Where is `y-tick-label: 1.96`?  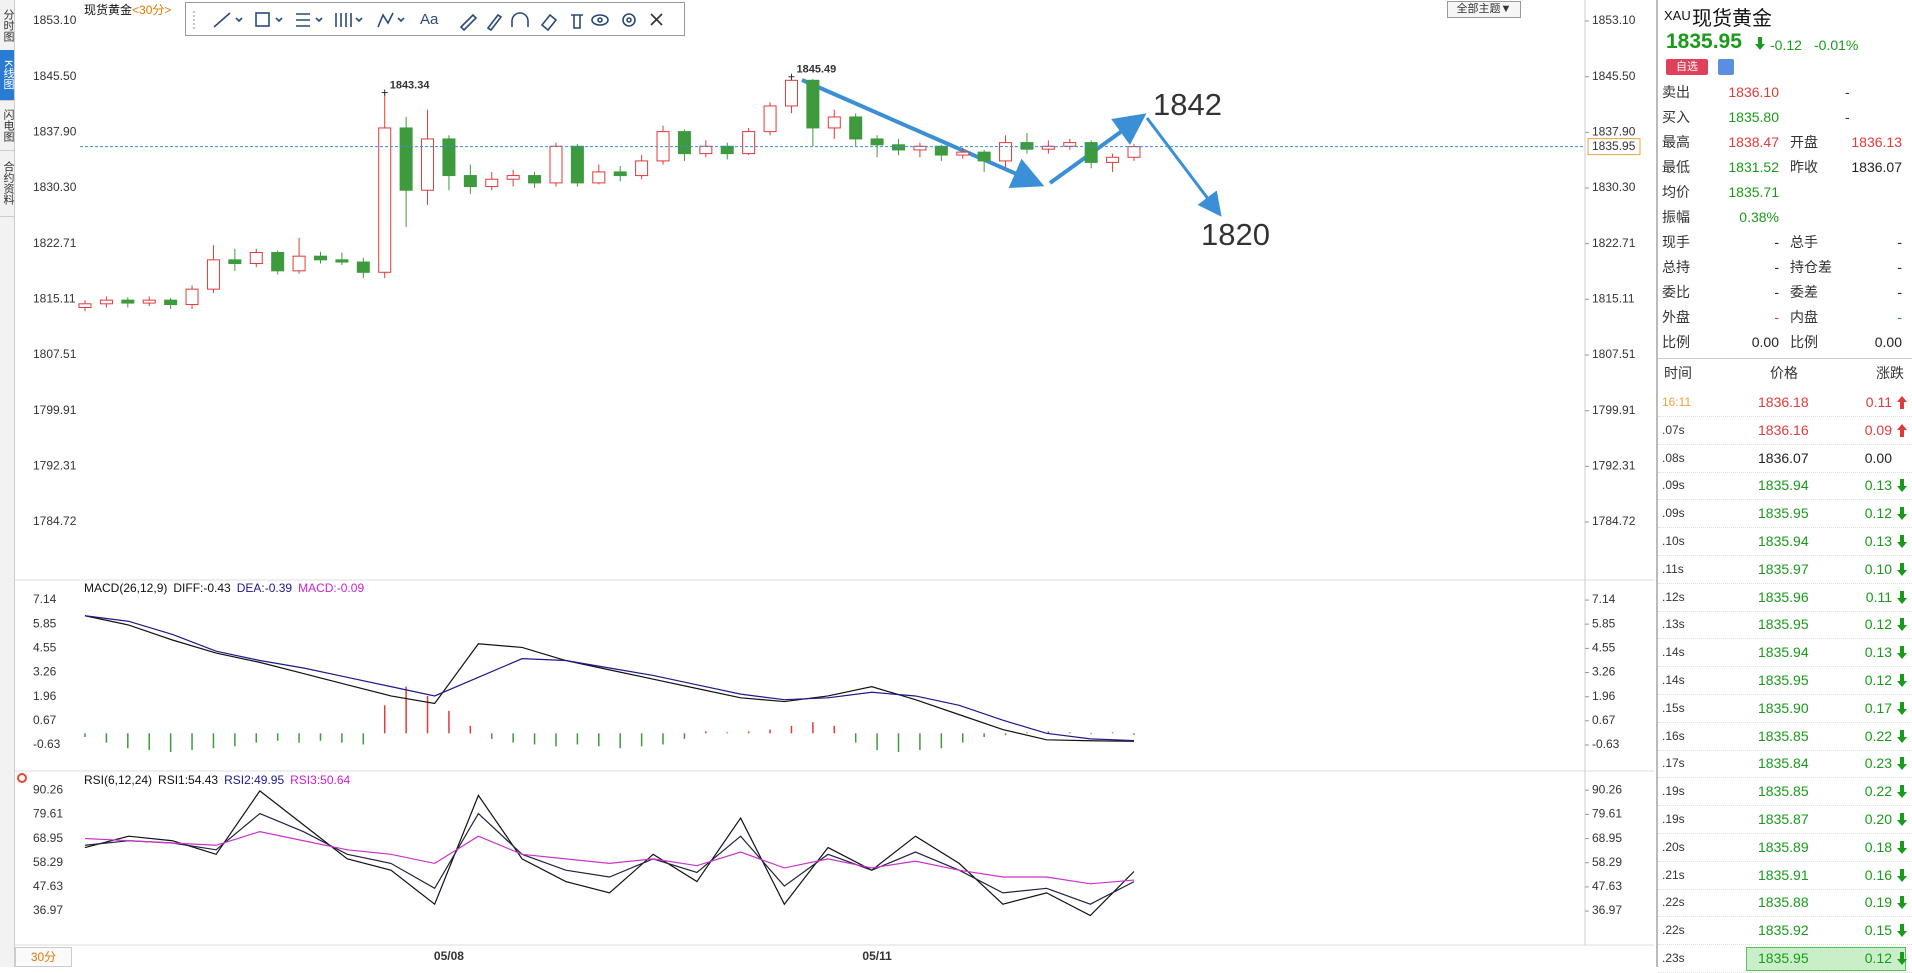 y-tick-label: 1.96 is located at coordinates (1604, 696).